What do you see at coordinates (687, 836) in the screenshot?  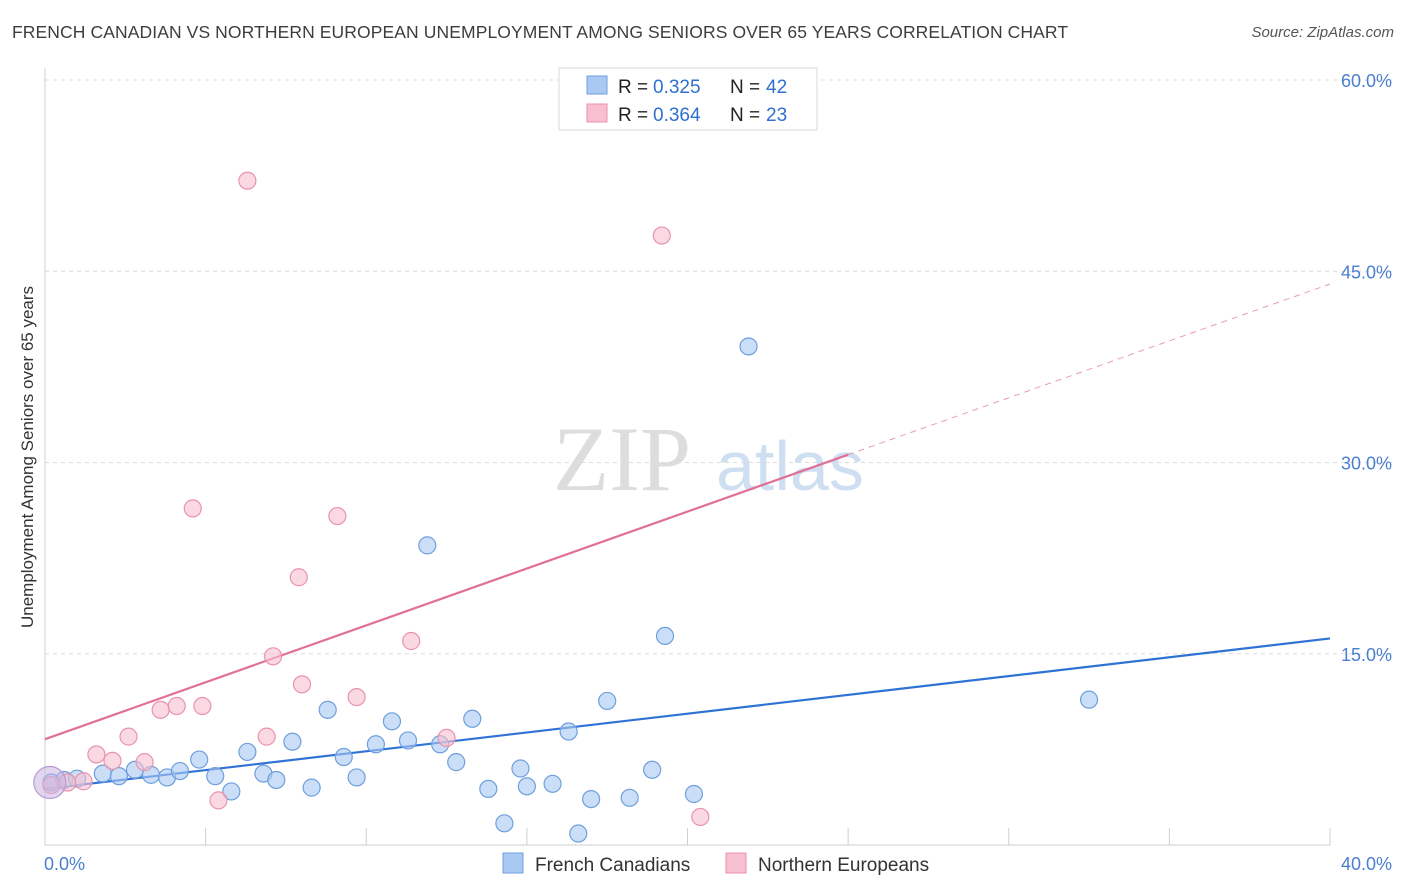 I see `x-tick-marks` at bounding box center [687, 836].